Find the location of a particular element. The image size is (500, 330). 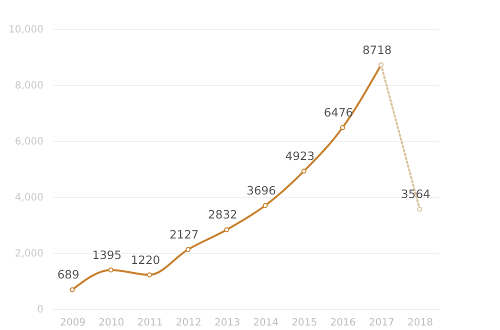

x-tick-label: 2011 is located at coordinates (150, 323).